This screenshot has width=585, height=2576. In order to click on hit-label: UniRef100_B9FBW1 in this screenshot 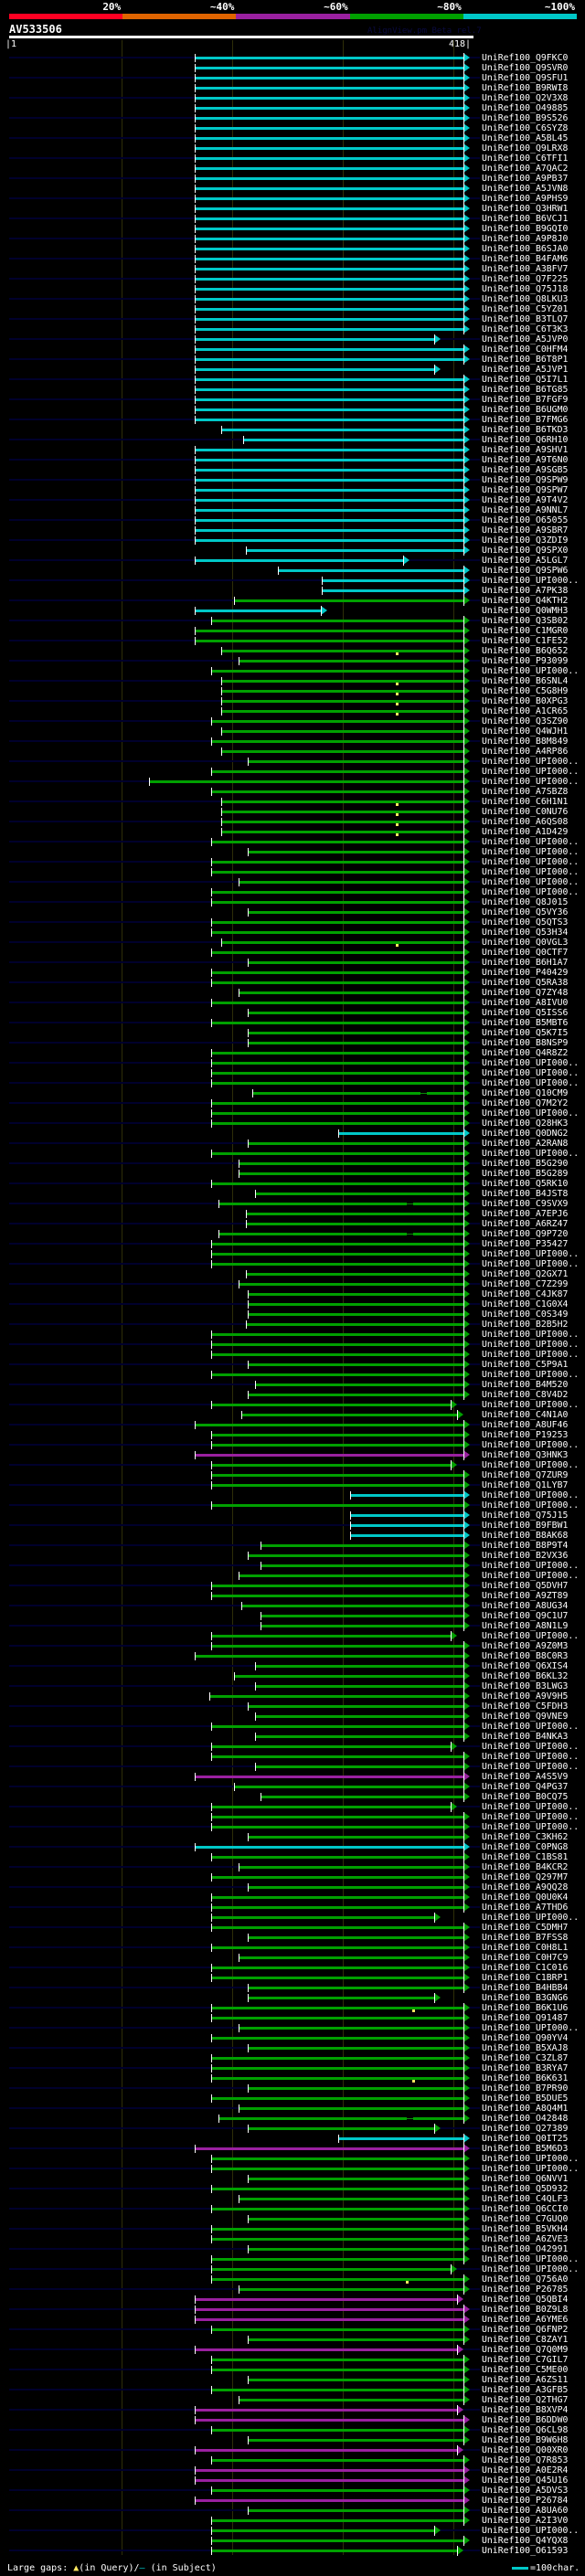, I will do `click(525, 1526)`.